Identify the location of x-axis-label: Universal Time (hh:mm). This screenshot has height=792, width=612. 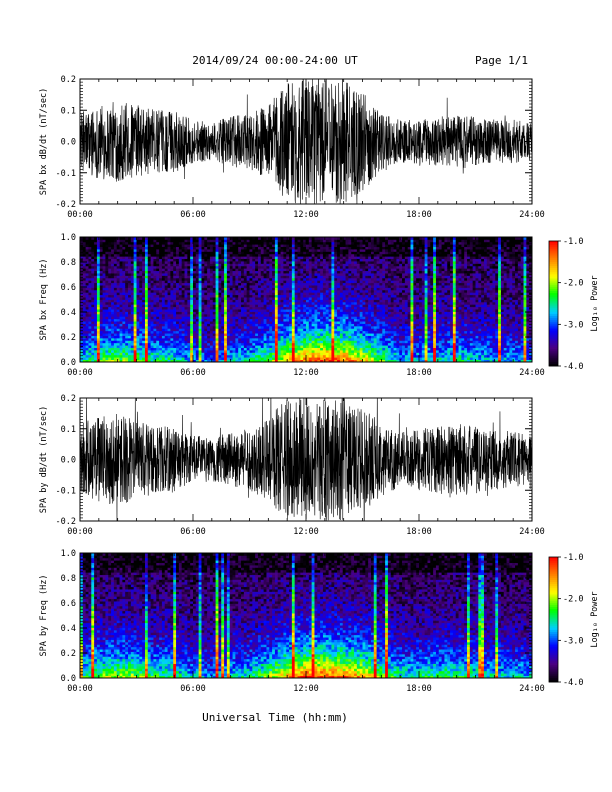
(275, 717).